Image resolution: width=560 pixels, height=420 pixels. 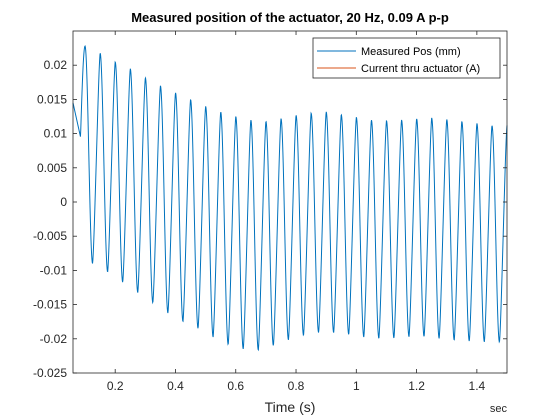 I want to click on y-tick-label: 0.01, so click(x=56, y=134).